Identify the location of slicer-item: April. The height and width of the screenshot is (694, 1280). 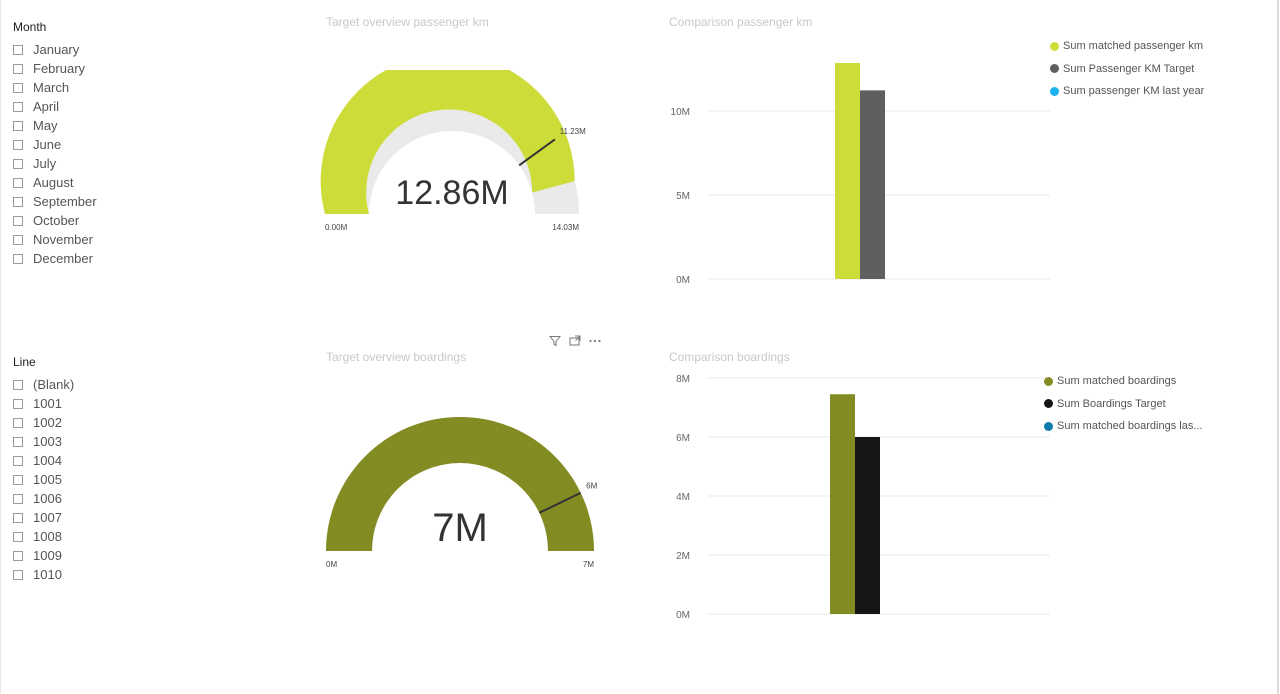
(55, 106).